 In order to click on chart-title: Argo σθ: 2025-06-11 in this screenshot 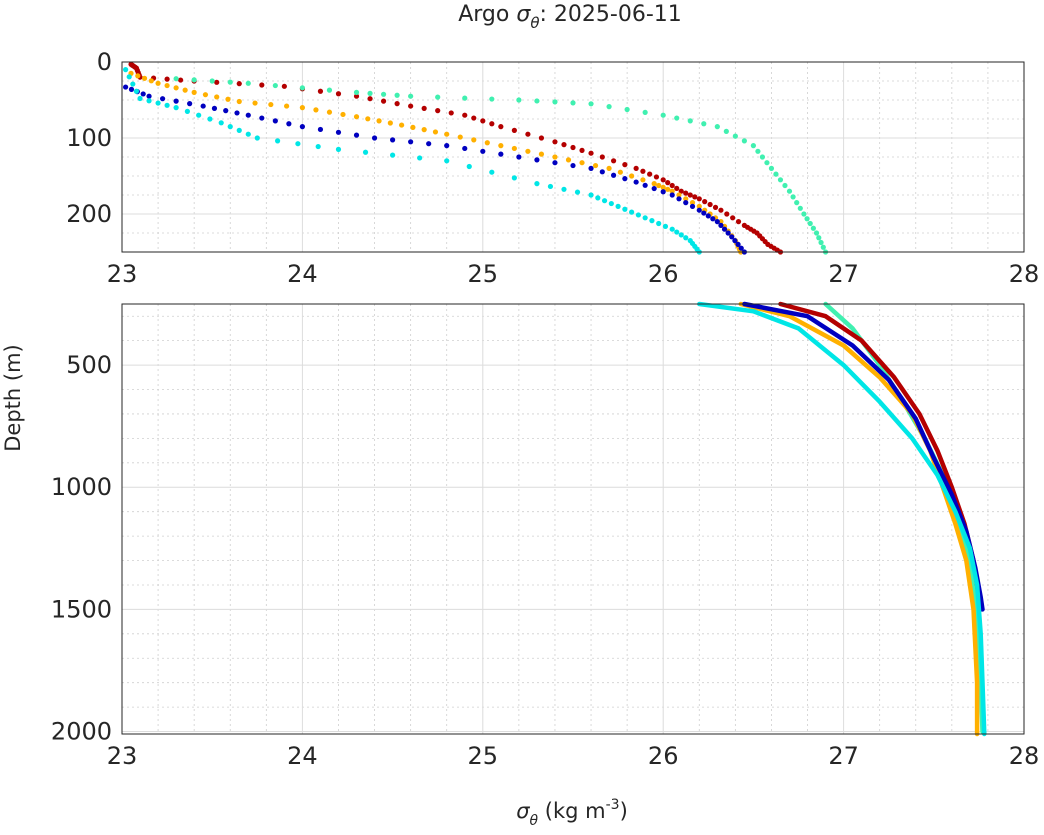, I will do `click(570, 17)`.